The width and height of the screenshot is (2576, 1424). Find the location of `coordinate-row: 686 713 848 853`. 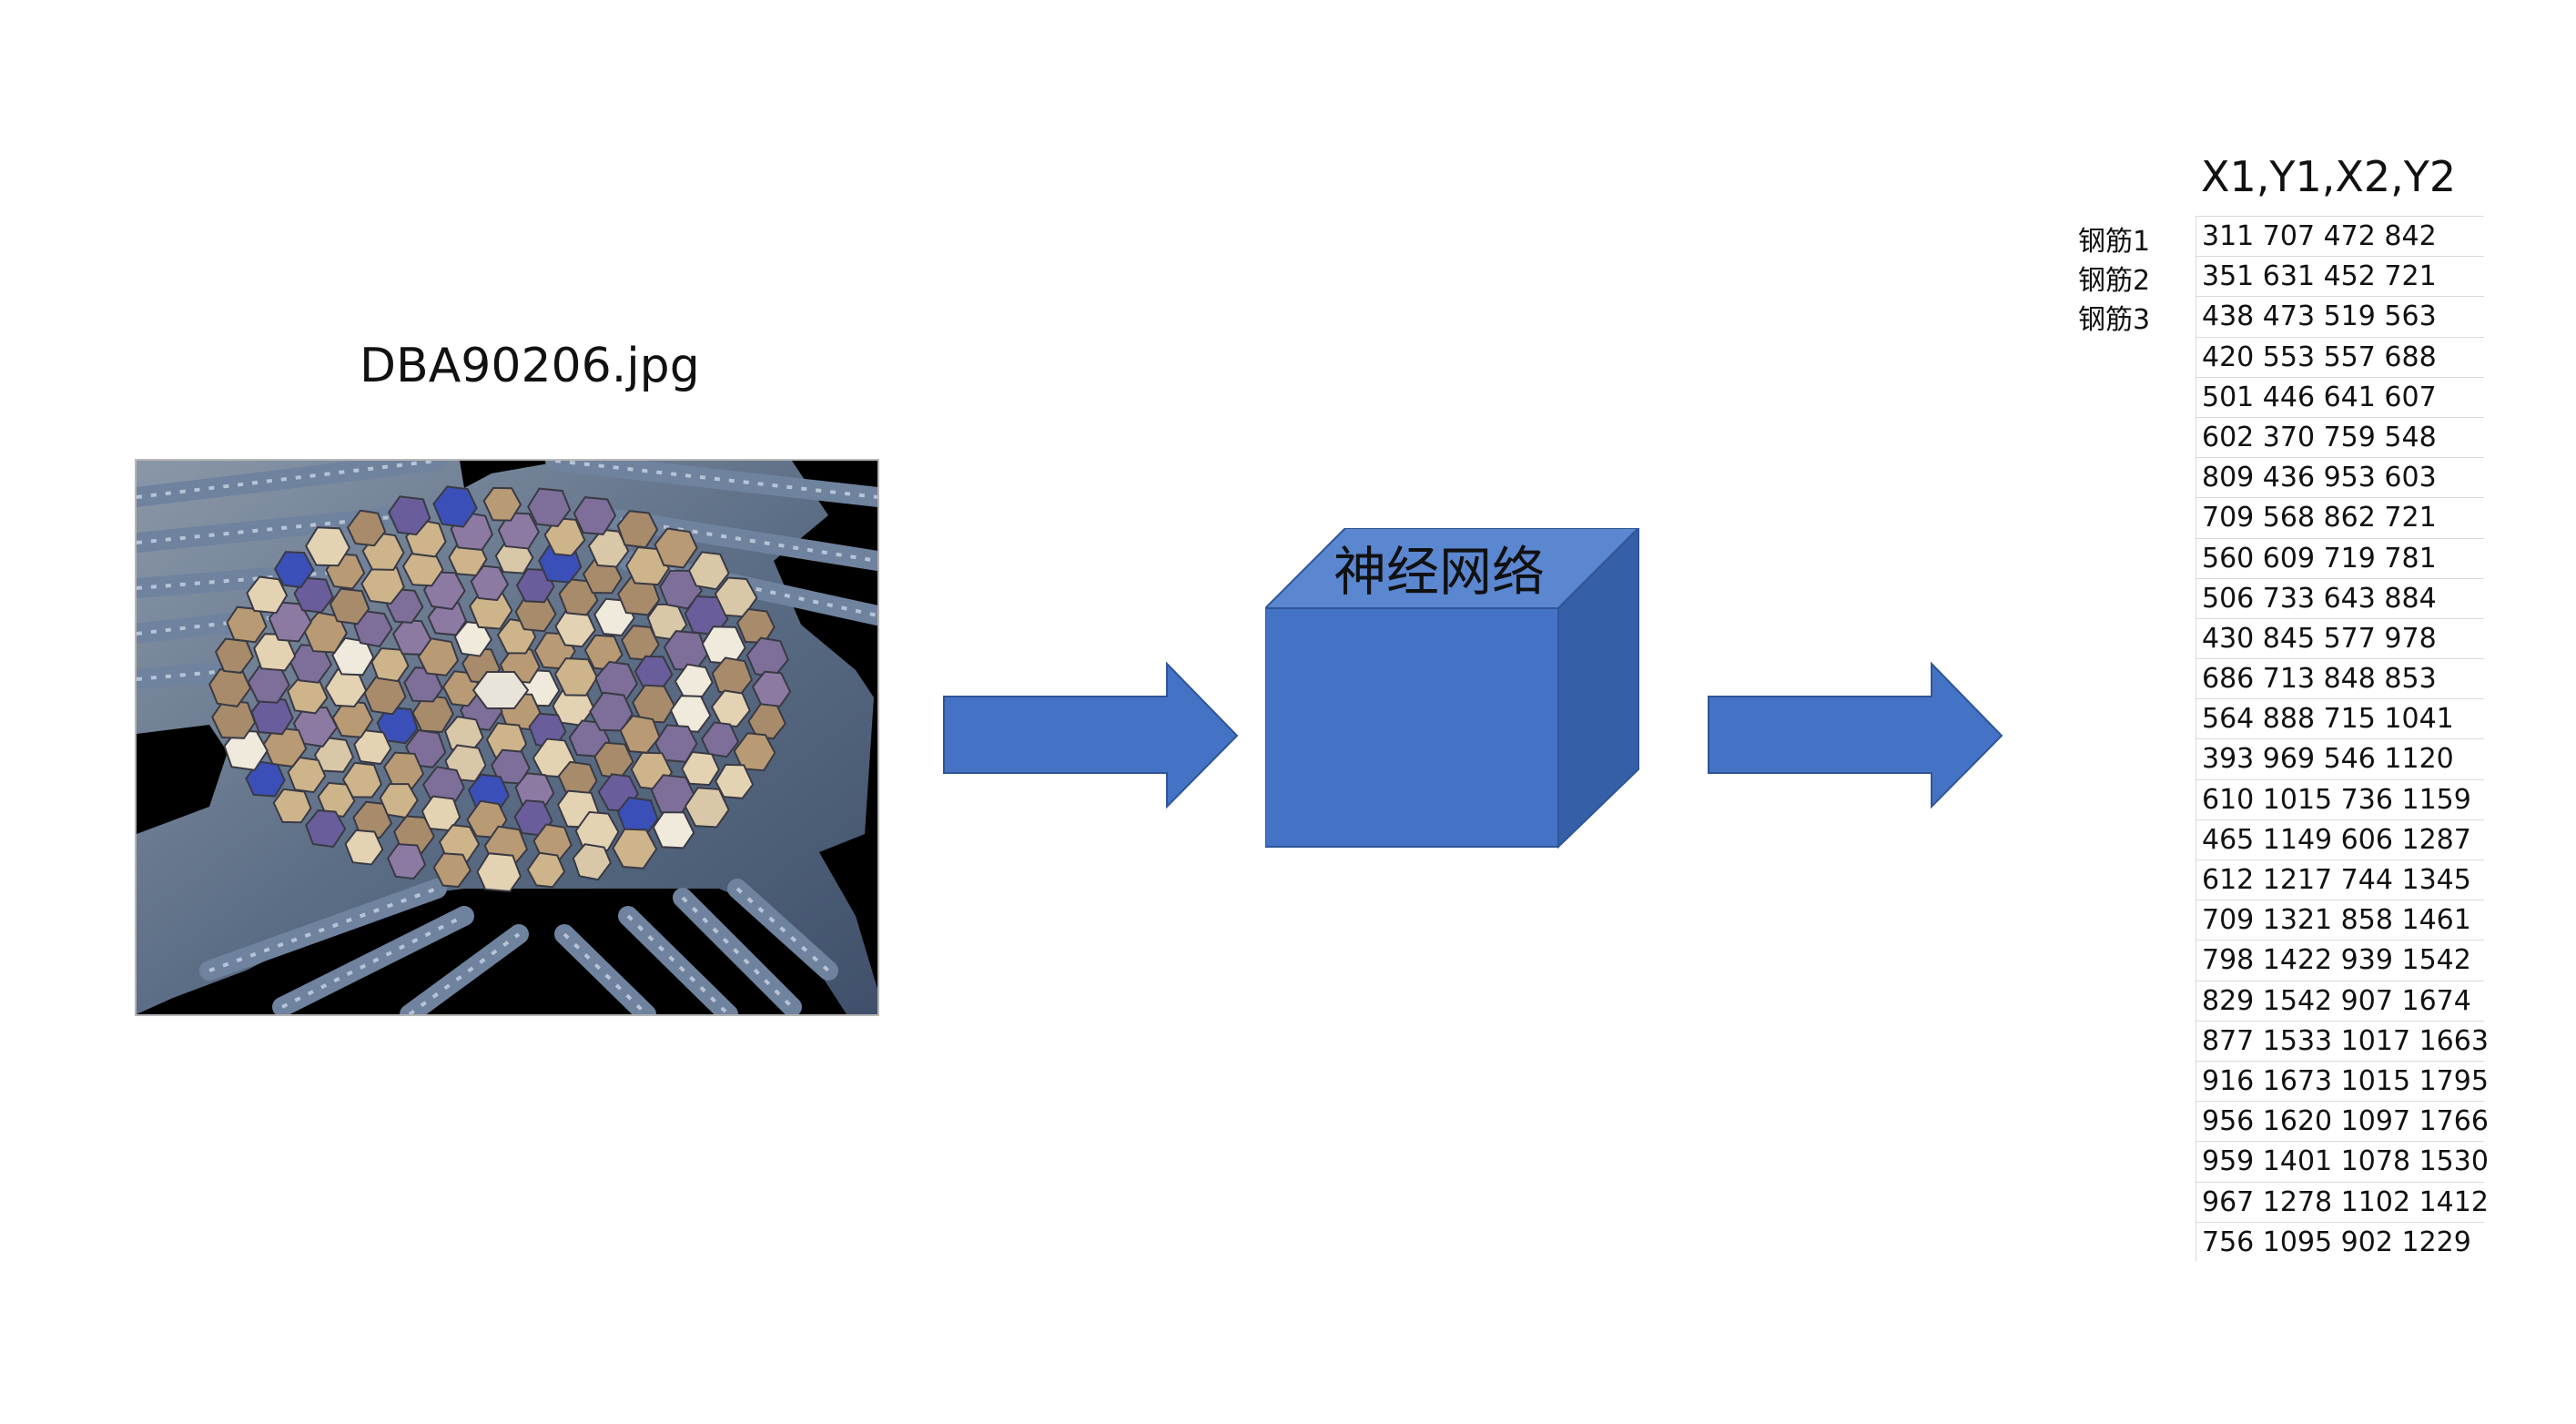

coordinate-row: 686 713 848 853 is located at coordinates (2340, 678).